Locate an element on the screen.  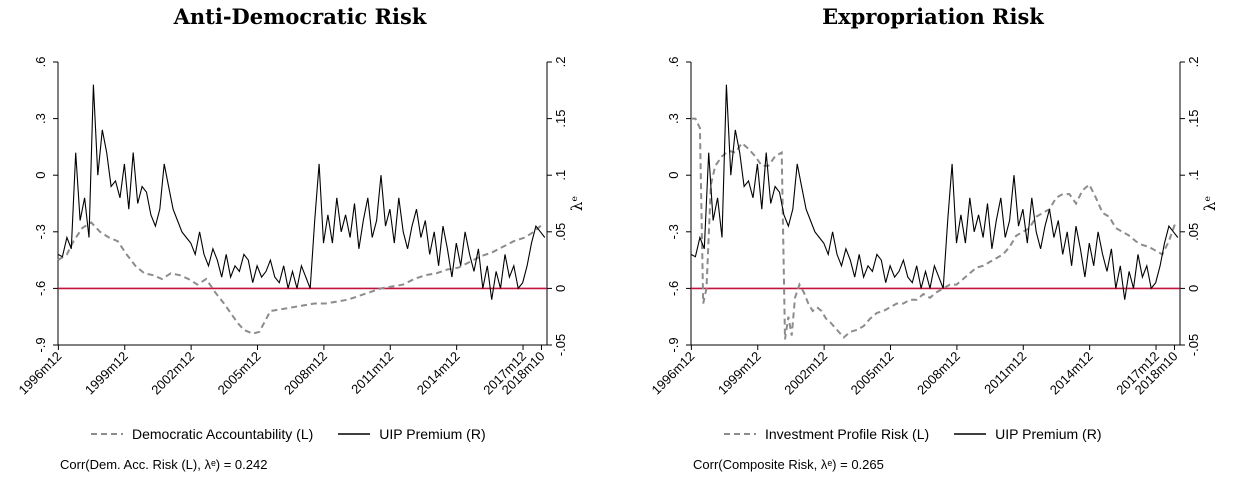
correlation-note: Corr(Composite Risk, λᵉ) = 0.265 is located at coordinates (788, 464).